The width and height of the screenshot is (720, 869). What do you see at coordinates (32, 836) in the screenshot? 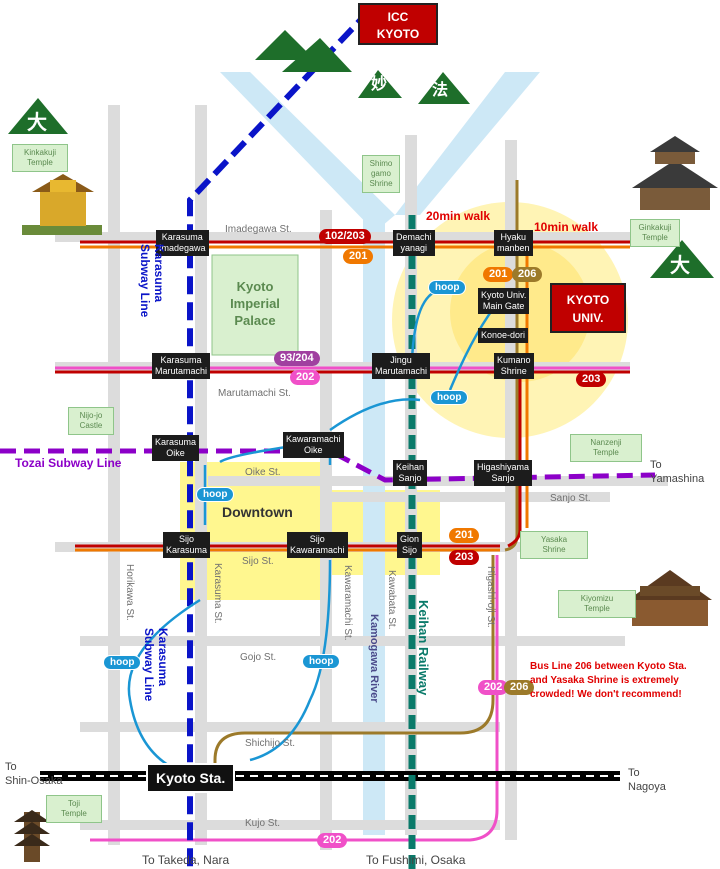
I see `toji-illustration` at bounding box center [32, 836].